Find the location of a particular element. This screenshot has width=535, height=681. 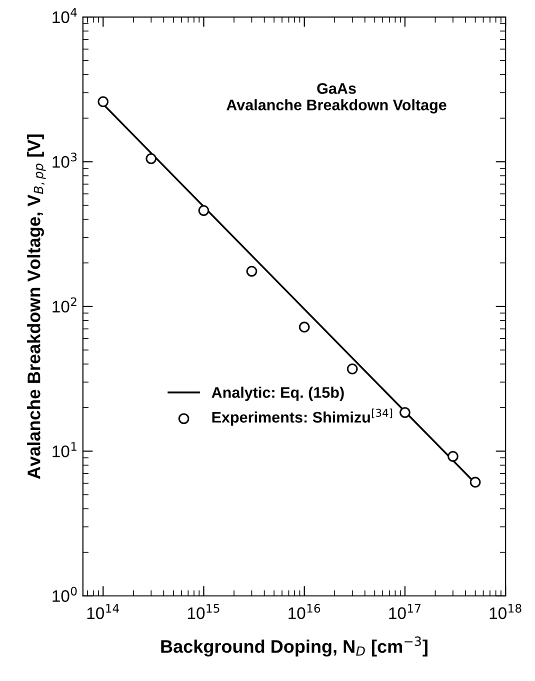

legend-label: Analytic: Eq. (15b) is located at coordinates (278, 393).